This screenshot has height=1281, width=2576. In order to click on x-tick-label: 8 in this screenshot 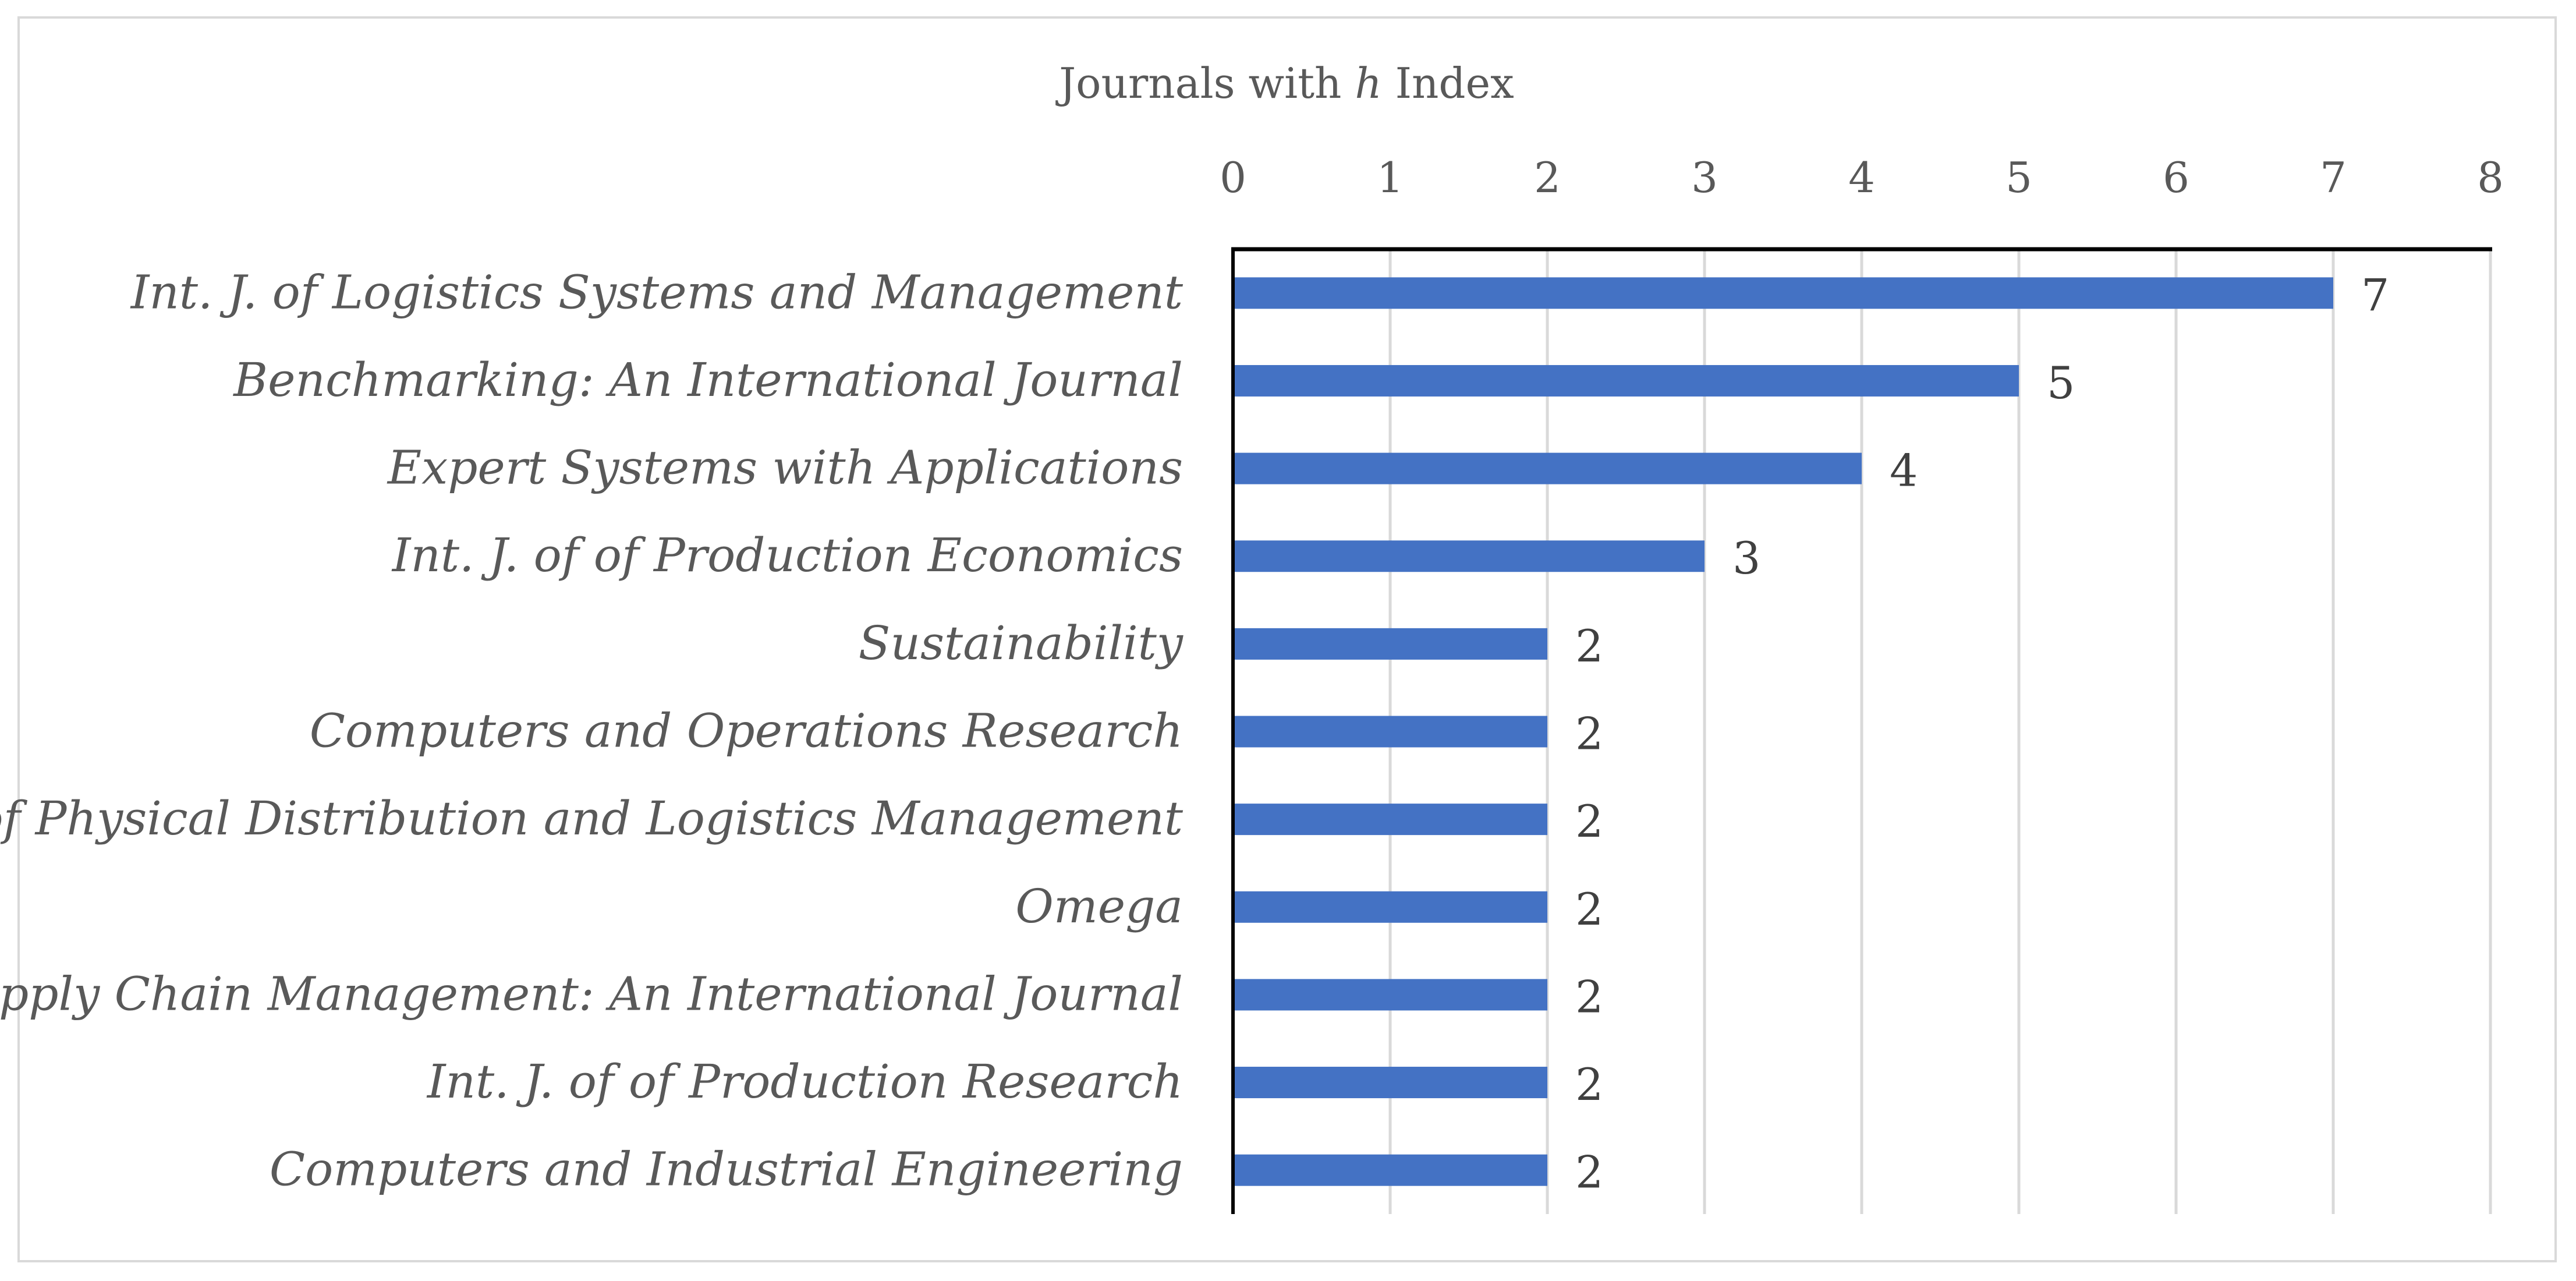, I will do `click(2490, 177)`.